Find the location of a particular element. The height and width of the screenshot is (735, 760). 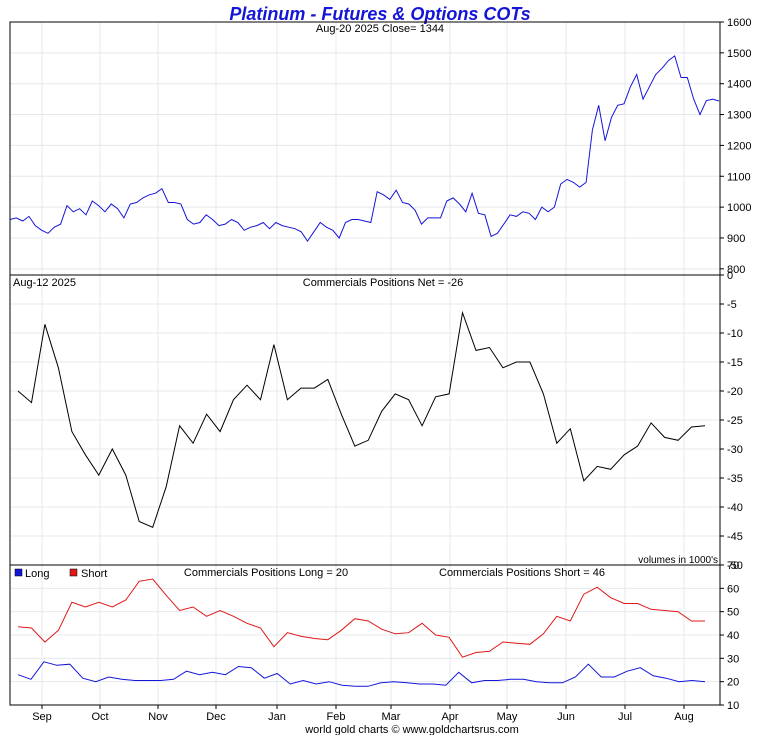

x-tick-label: Mar is located at coordinates (391, 717).